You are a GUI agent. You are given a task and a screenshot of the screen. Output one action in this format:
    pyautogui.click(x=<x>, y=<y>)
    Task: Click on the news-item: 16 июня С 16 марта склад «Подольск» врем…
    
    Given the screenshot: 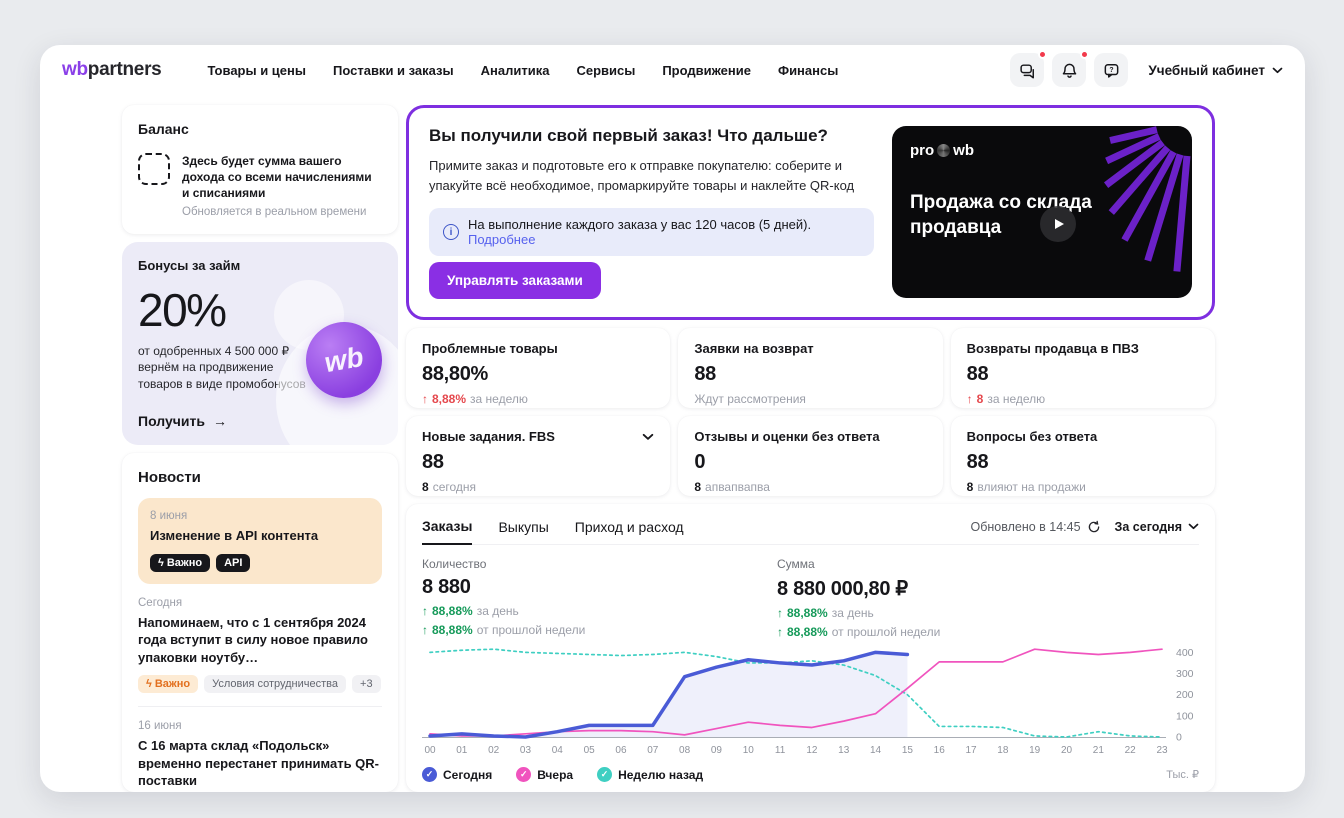 What is the action you would take?
    pyautogui.click(x=260, y=749)
    